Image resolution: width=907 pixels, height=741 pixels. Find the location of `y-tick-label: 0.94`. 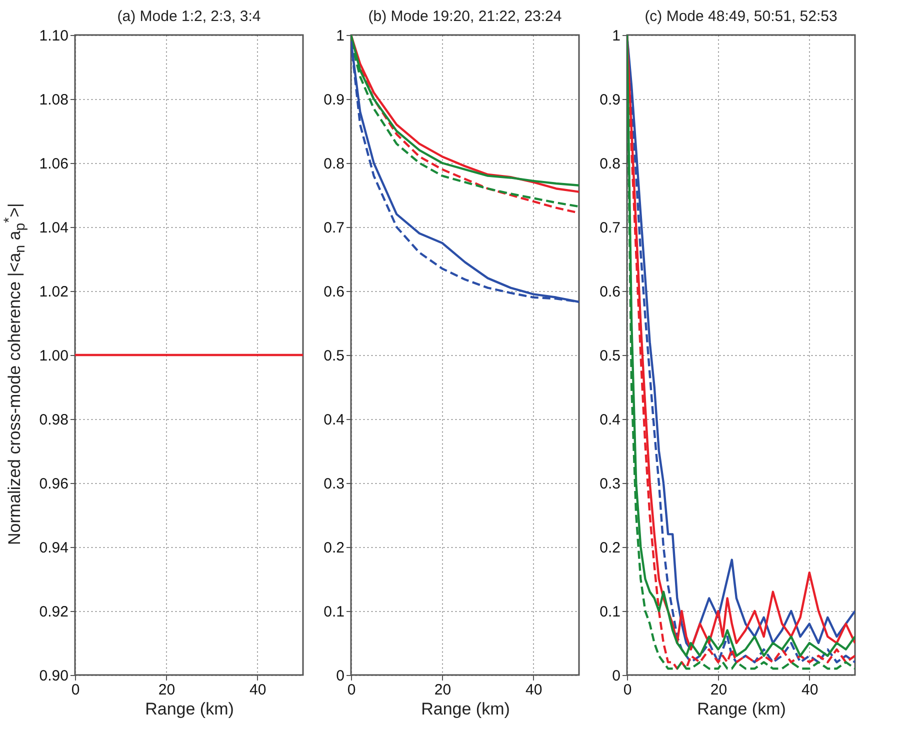

y-tick-label: 0.94 is located at coordinates (53, 548).